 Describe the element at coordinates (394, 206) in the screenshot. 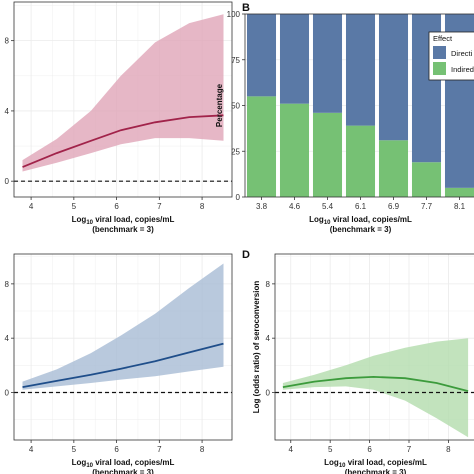

I see `x-tick-label: 6.9` at that location.